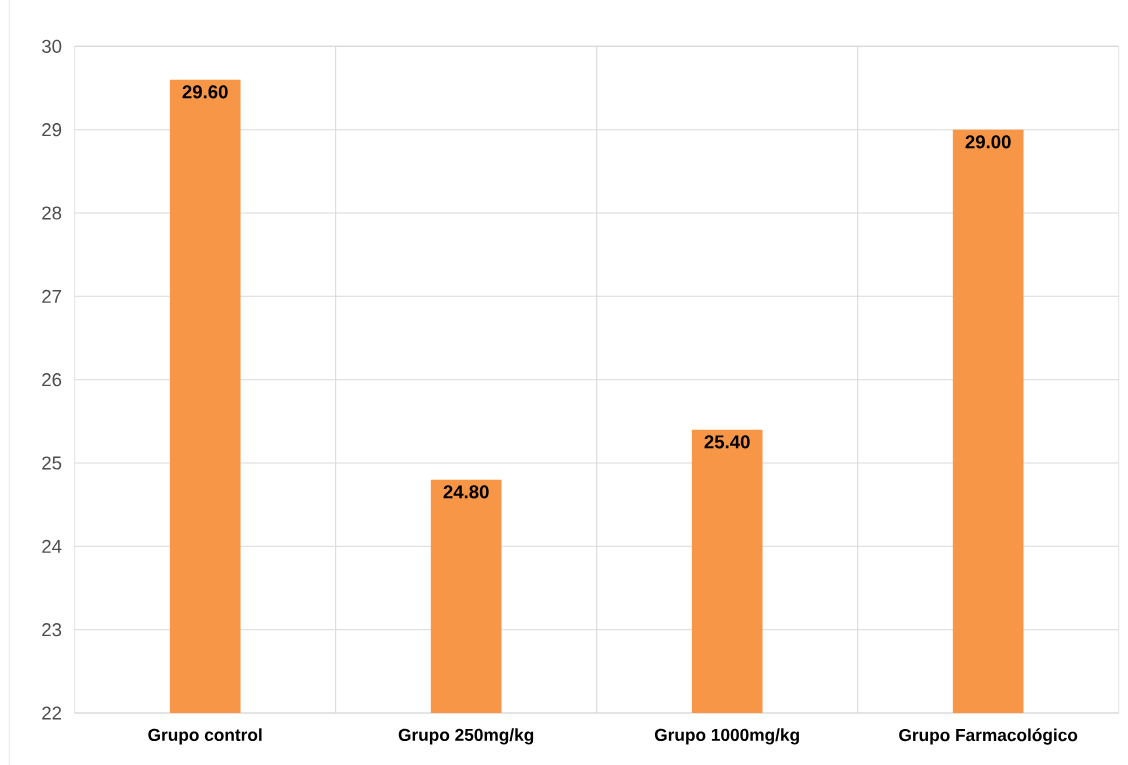 The height and width of the screenshot is (765, 1128). I want to click on y-tick-label: 25, so click(52, 463).